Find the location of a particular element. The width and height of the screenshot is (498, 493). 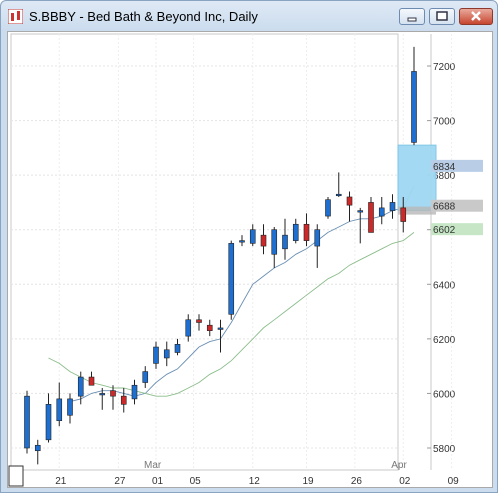

y-tick-label: 6800 is located at coordinates (444, 176).